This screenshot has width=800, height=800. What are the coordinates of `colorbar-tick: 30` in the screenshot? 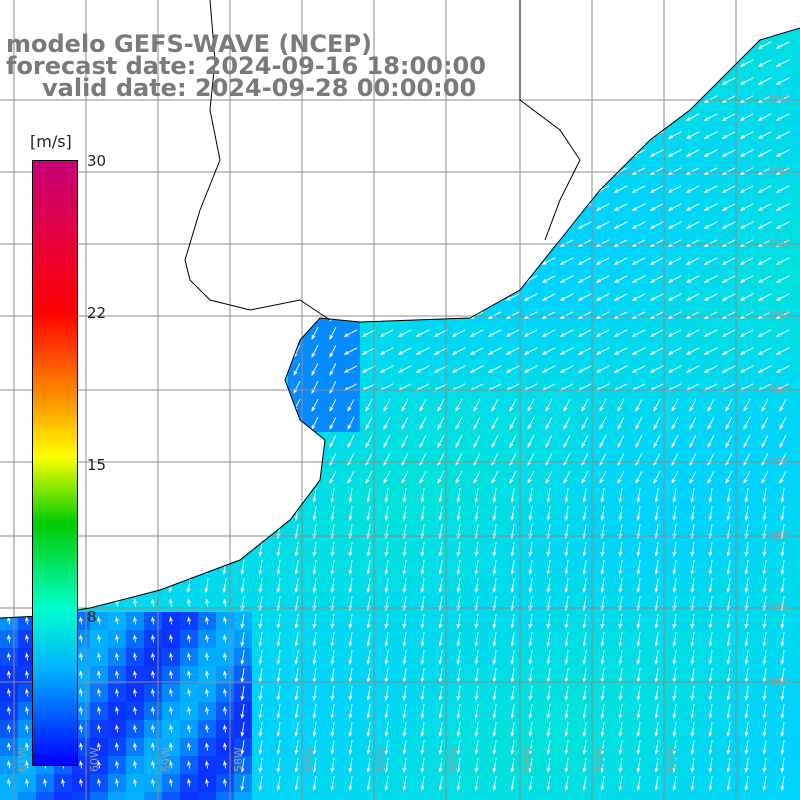 It's located at (97, 161).